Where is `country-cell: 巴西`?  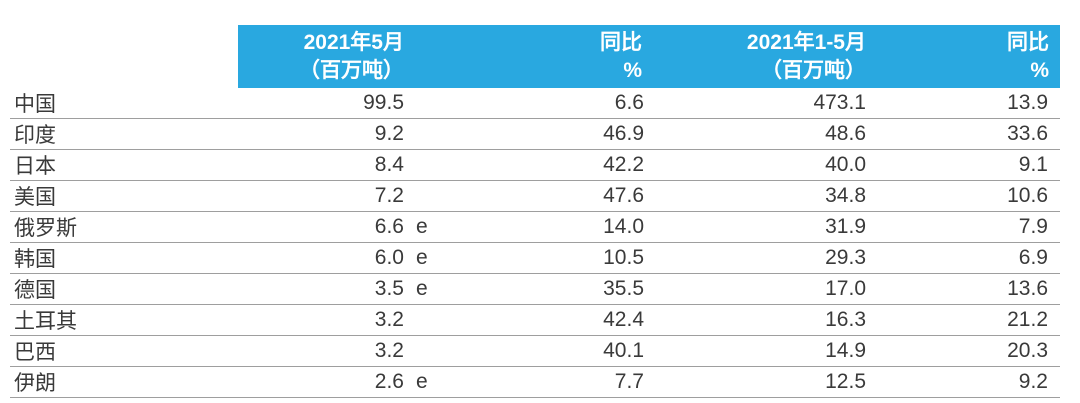 country-cell: 巴西 is located at coordinates (124, 351).